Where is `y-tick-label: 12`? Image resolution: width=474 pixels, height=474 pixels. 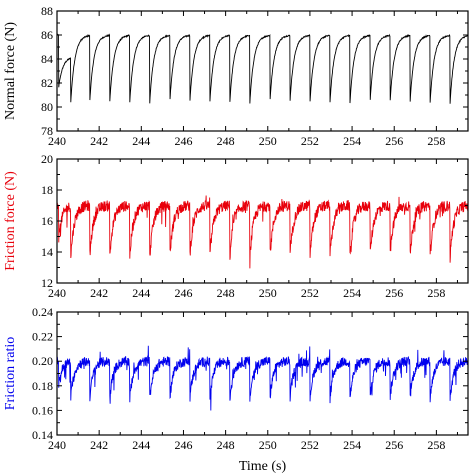 y-tick-label: 12 is located at coordinates (47, 283).